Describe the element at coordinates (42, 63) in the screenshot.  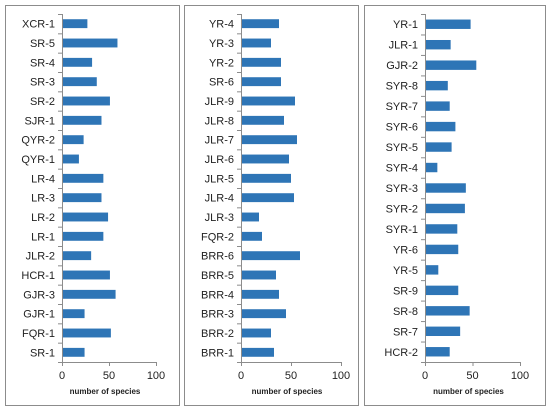
I see `category-label: SR-4` at that location.